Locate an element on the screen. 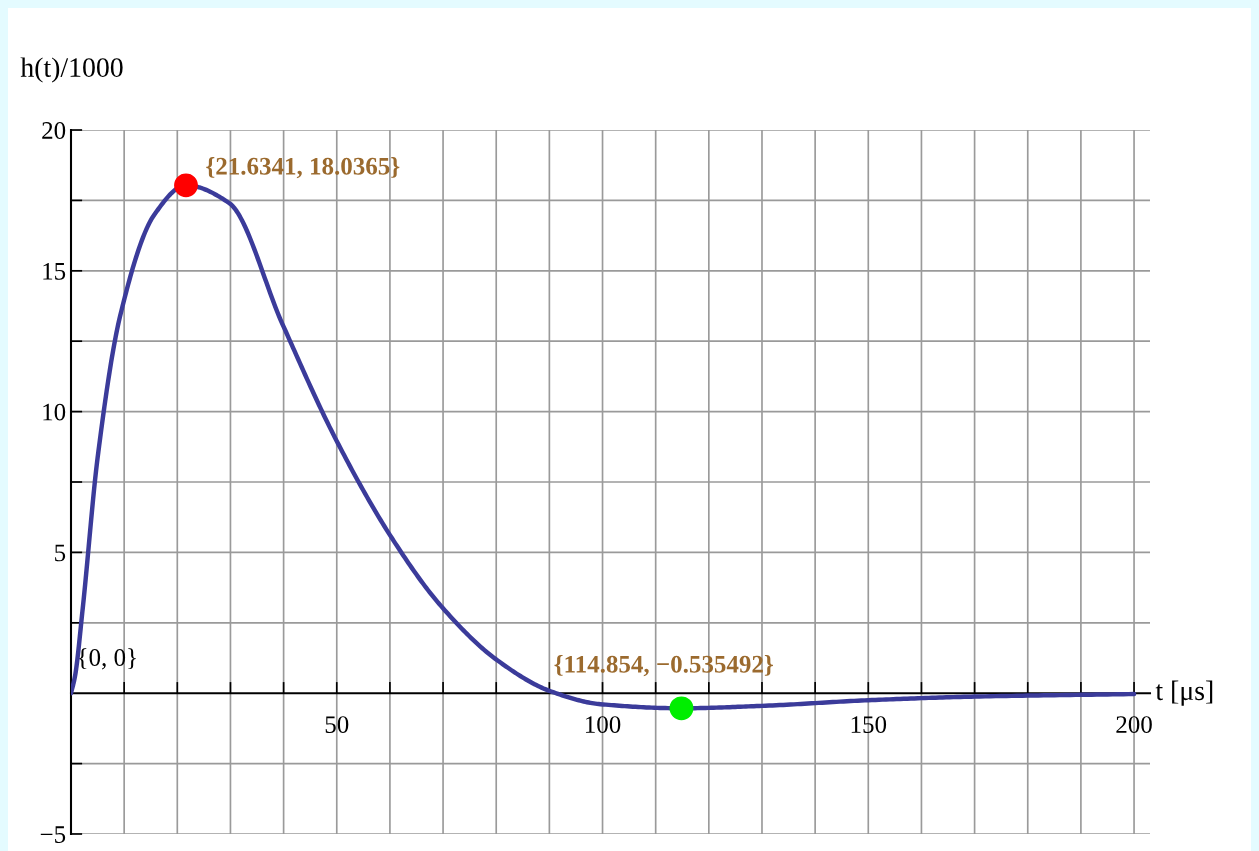  y-tick-label: 20 is located at coordinates (54, 130).